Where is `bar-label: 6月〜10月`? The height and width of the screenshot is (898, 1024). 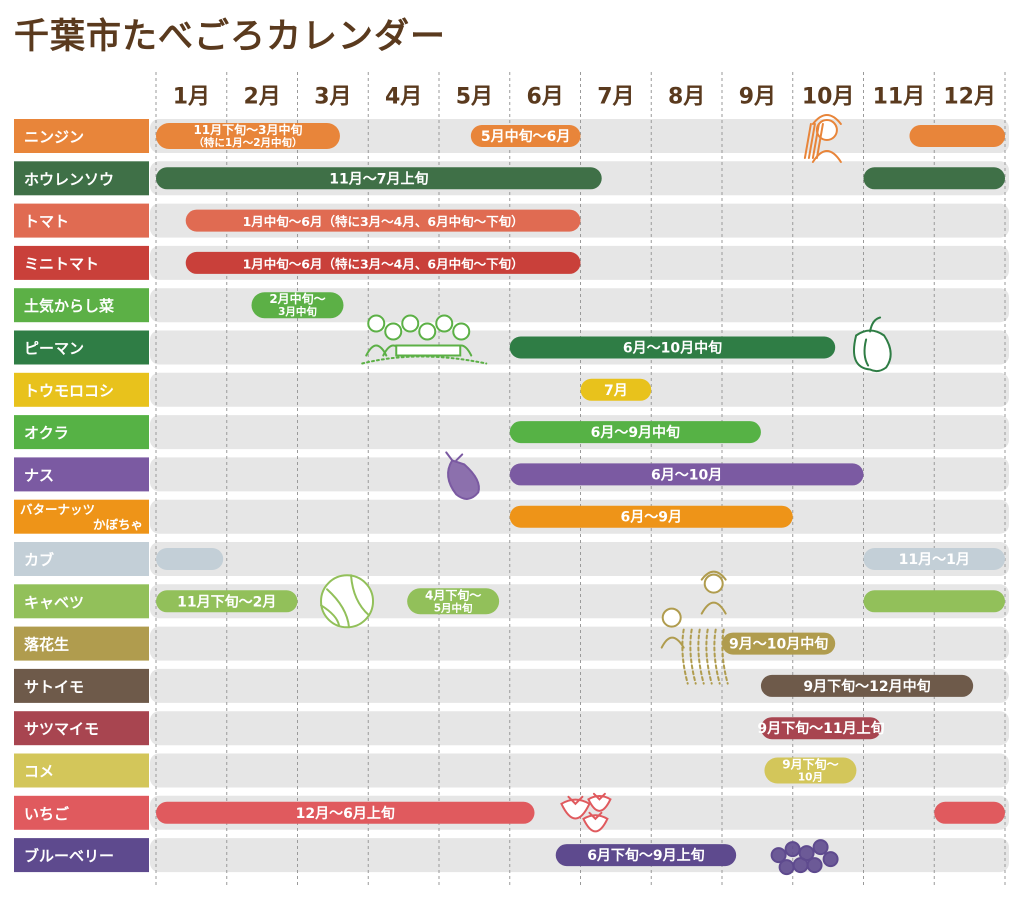 bar-label: 6月〜10月 is located at coordinates (686, 475).